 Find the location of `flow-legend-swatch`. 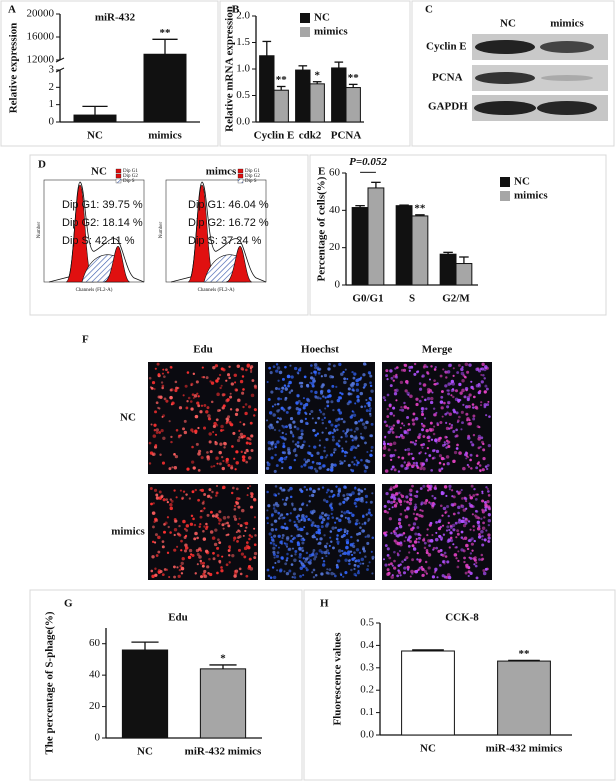

flow-legend-swatch is located at coordinates (118, 171).